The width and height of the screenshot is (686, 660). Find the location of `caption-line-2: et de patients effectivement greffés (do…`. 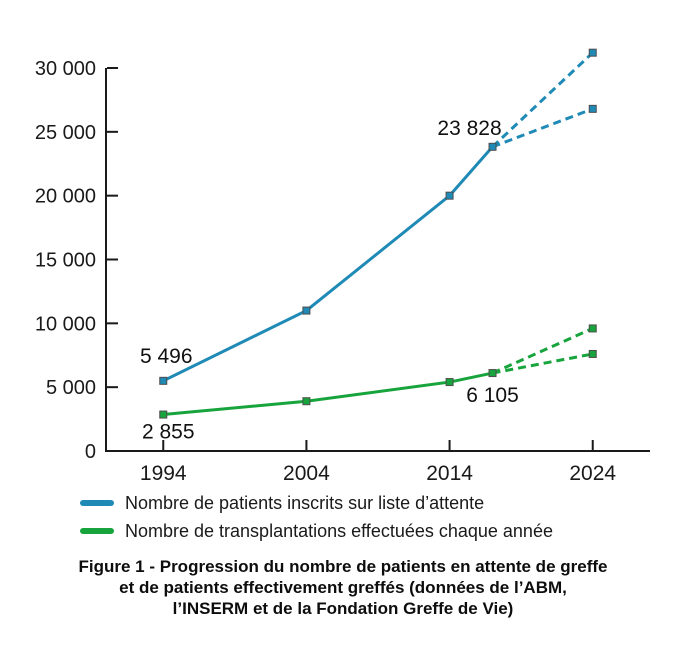

caption-line-2: et de patients effectivement greffés (do… is located at coordinates (343, 587).